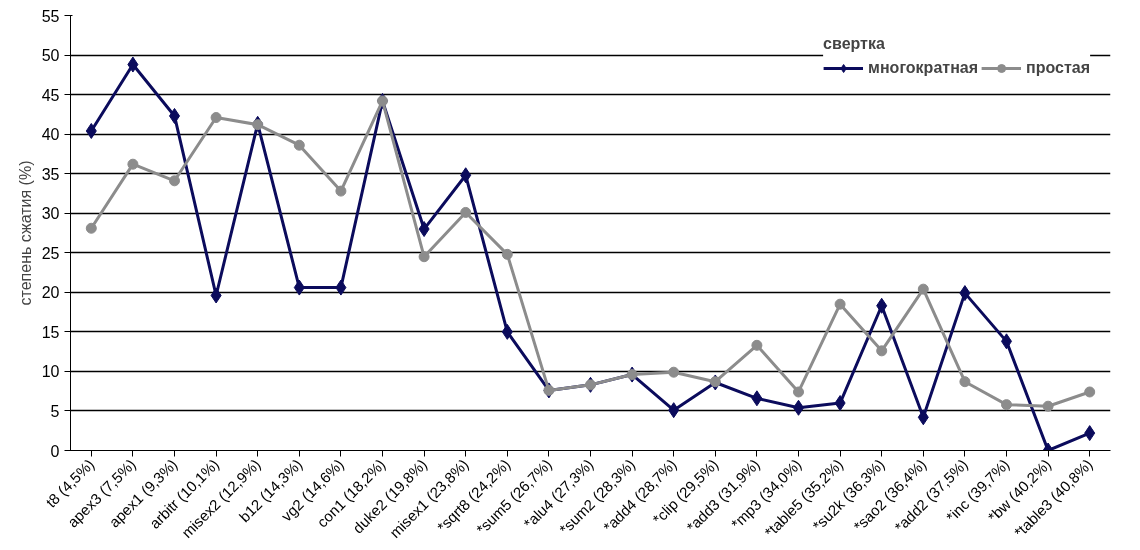  What do you see at coordinates (55, 411) in the screenshot?
I see `y-tick-label: 5` at bounding box center [55, 411].